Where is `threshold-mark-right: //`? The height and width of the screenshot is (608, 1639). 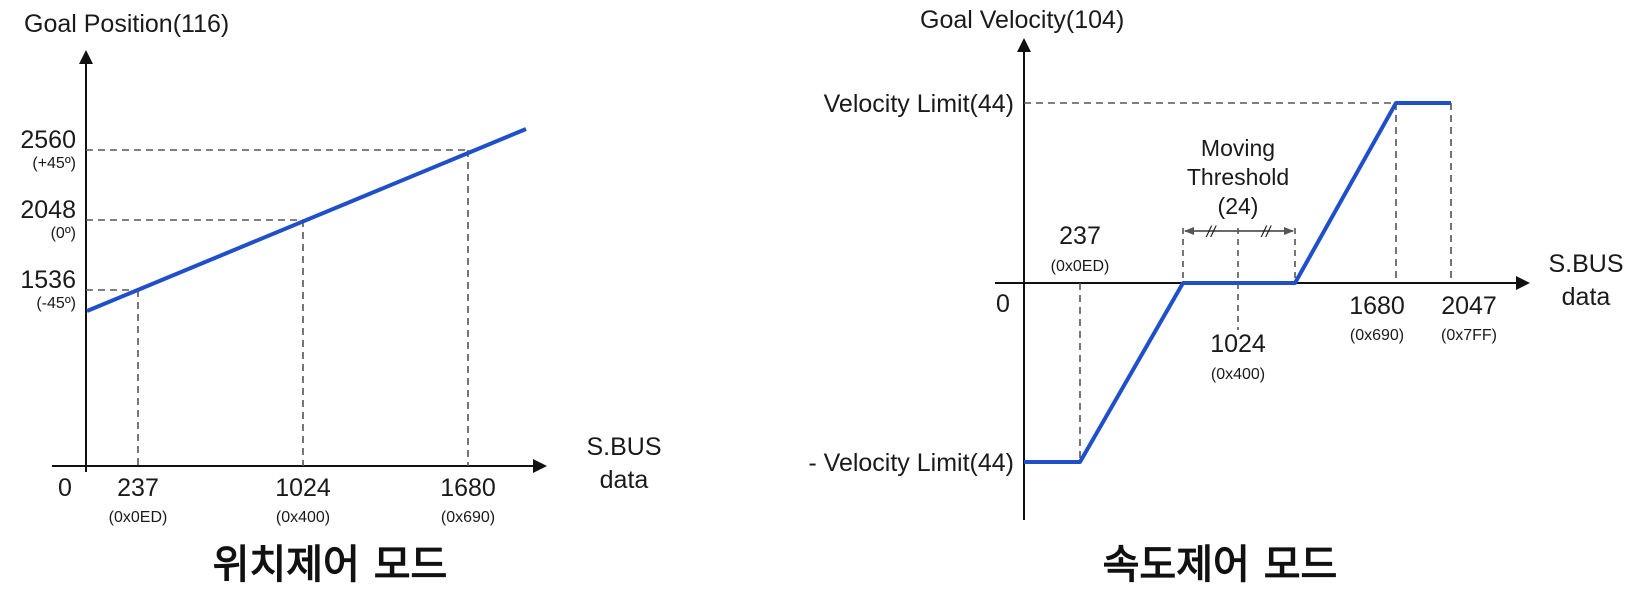
threshold-mark-right: // is located at coordinates (1266, 232).